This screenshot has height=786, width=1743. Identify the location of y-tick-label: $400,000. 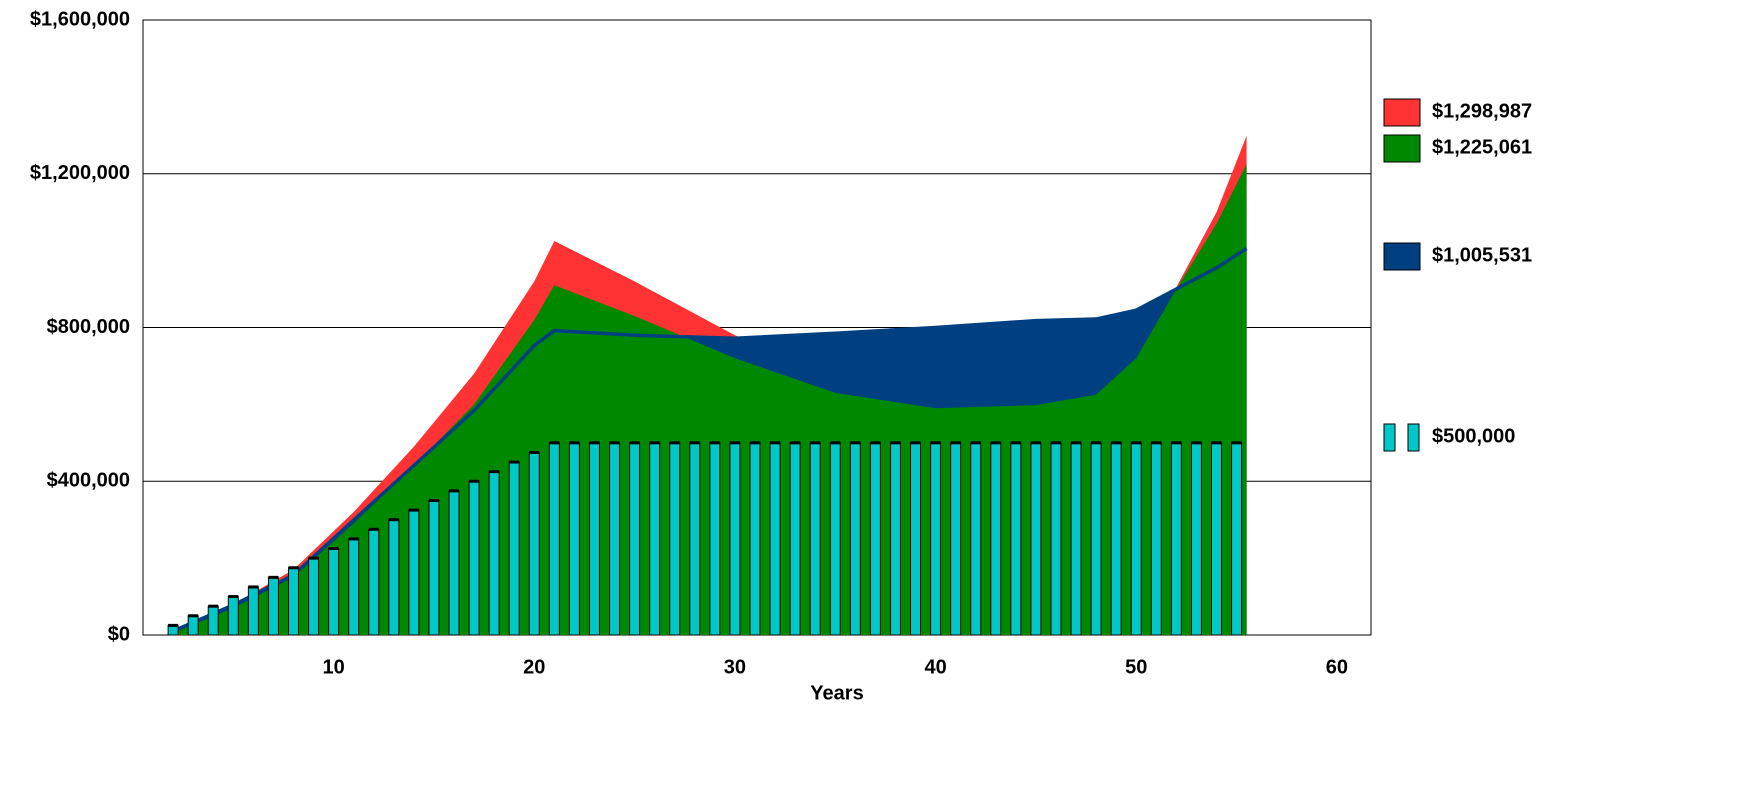
(88, 481).